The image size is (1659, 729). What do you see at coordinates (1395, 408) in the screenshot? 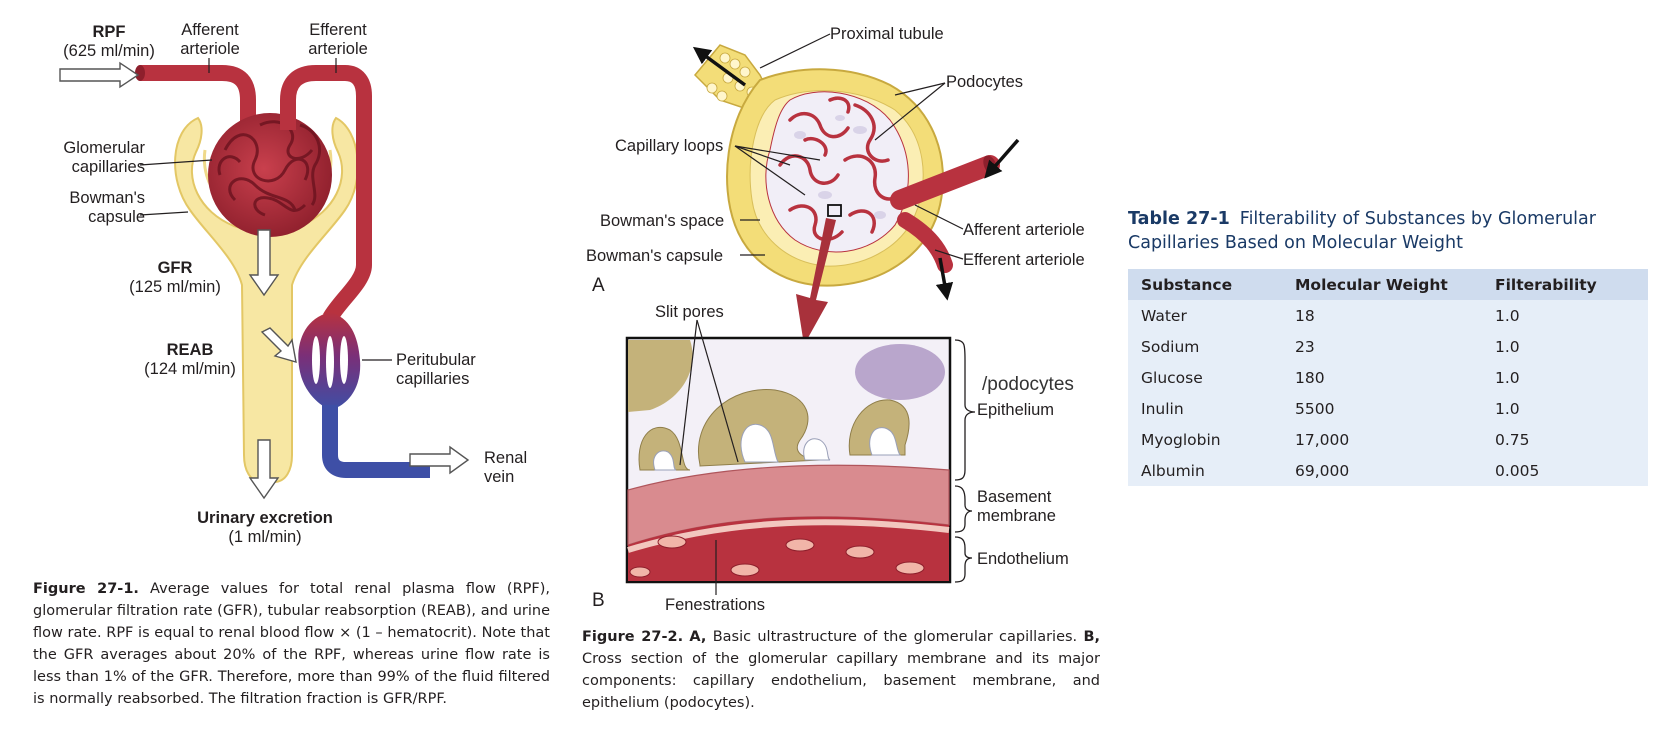
I see `table-cell-molecular-weight: 5500` at bounding box center [1395, 408].